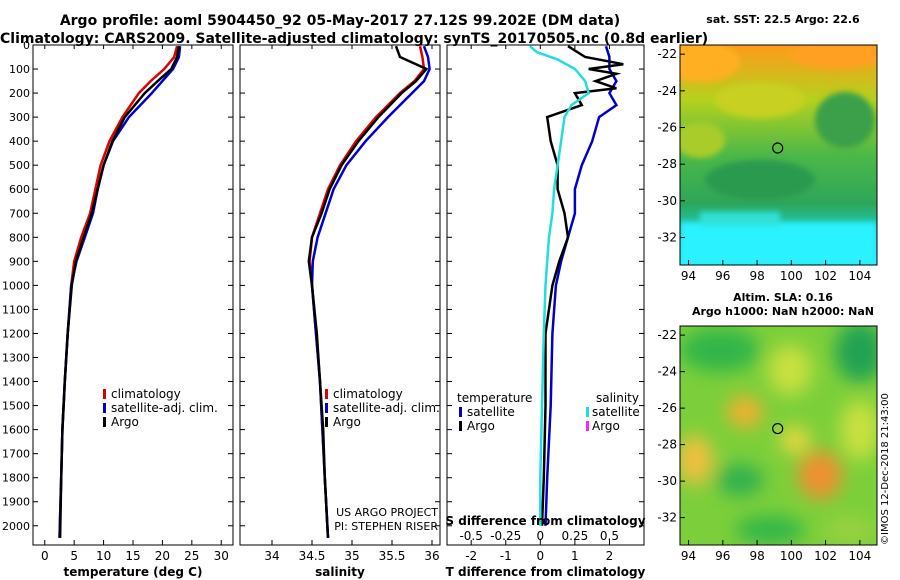 The height and width of the screenshot is (580, 900). What do you see at coordinates (19, 69) in the screenshot?
I see `depth-tick-label: 100` at bounding box center [19, 69].